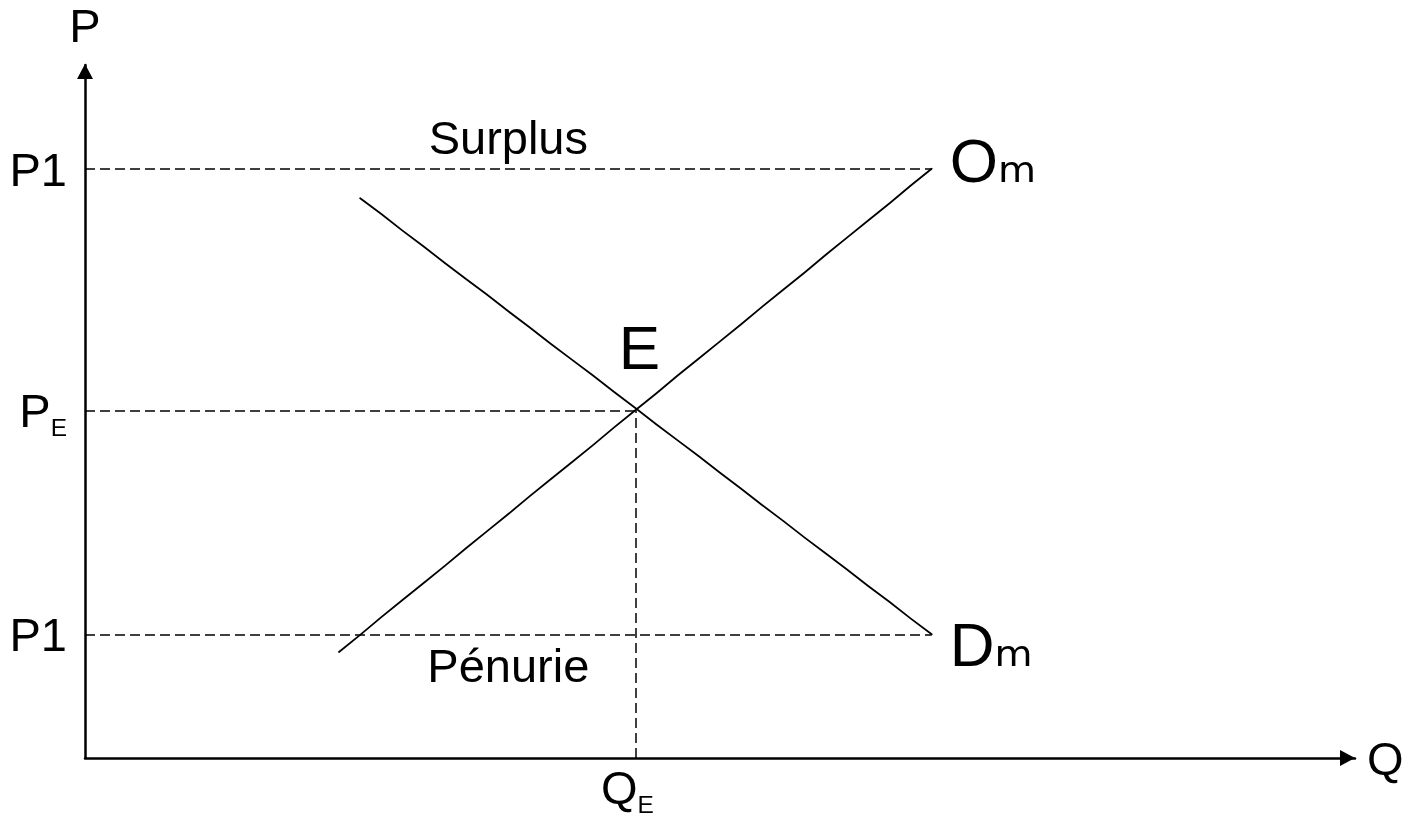 The width and height of the screenshot is (1414, 813). Describe the element at coordinates (993, 161) in the screenshot. I see `series-label: Oₘ` at that location.